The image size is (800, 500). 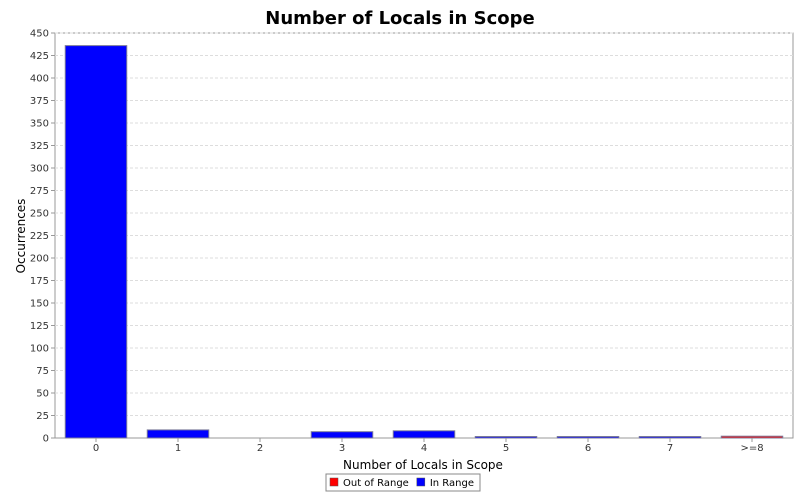 What do you see at coordinates (39, 349) in the screenshot?
I see `y-tick-label: 100` at bounding box center [39, 349].